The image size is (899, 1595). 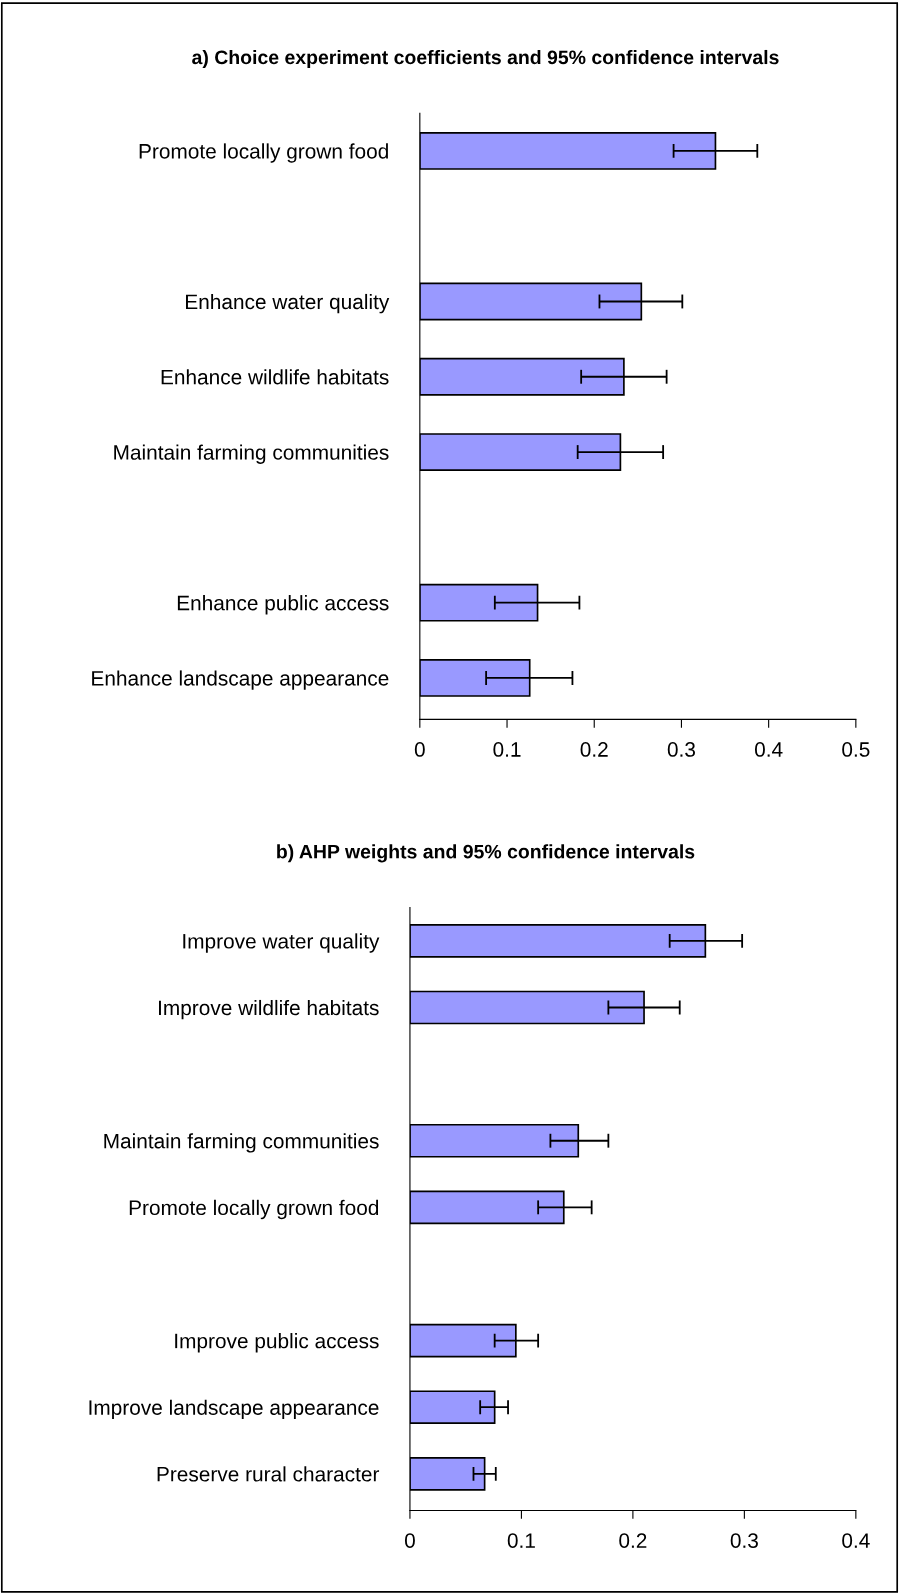 What do you see at coordinates (275, 377) in the screenshot?
I see `y-tick-label: Enhance wildlife habitats` at bounding box center [275, 377].